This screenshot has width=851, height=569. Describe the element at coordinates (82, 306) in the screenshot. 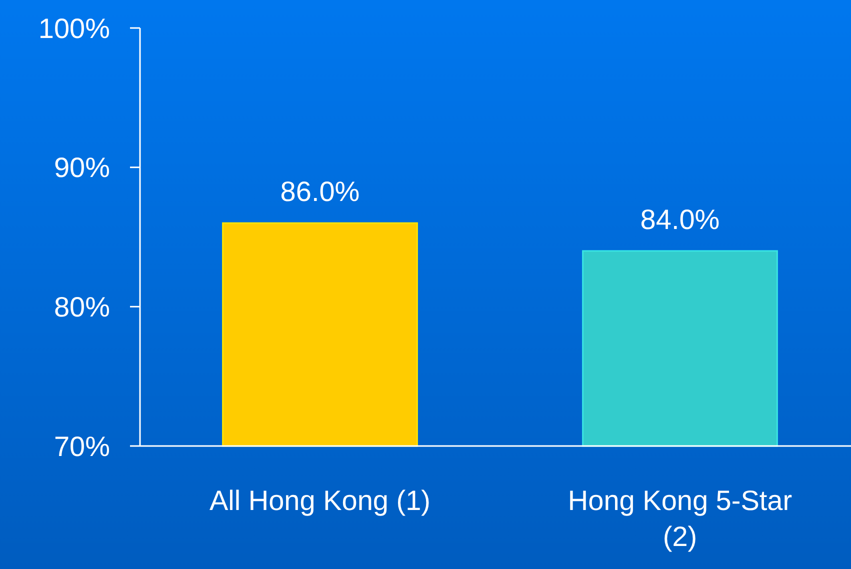

I see `y-tick-label: 80%` at that location.